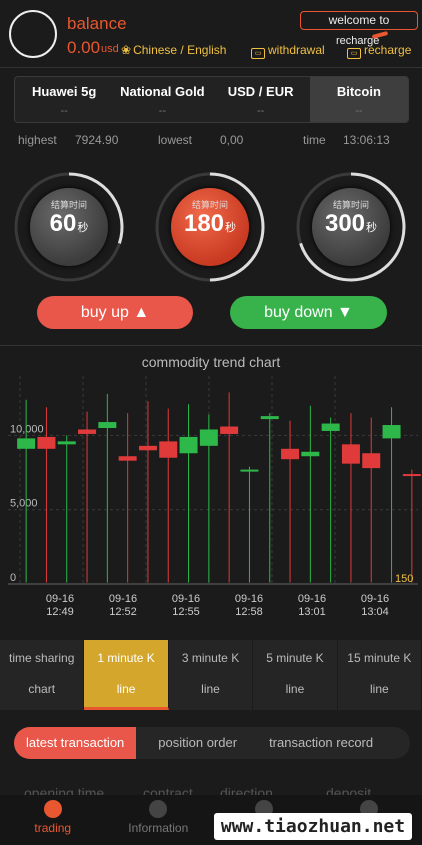 The image size is (422, 845). I want to click on notification-mark, so click(380, 35).